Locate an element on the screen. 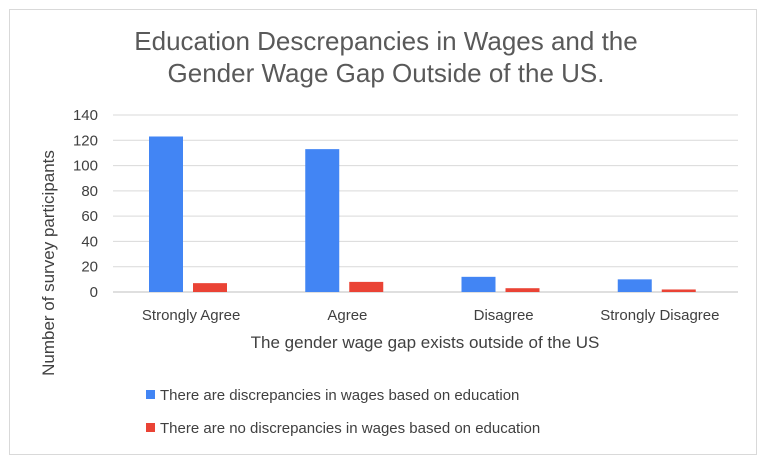 The image size is (768, 466). x-tick-label: Agree is located at coordinates (347, 315).